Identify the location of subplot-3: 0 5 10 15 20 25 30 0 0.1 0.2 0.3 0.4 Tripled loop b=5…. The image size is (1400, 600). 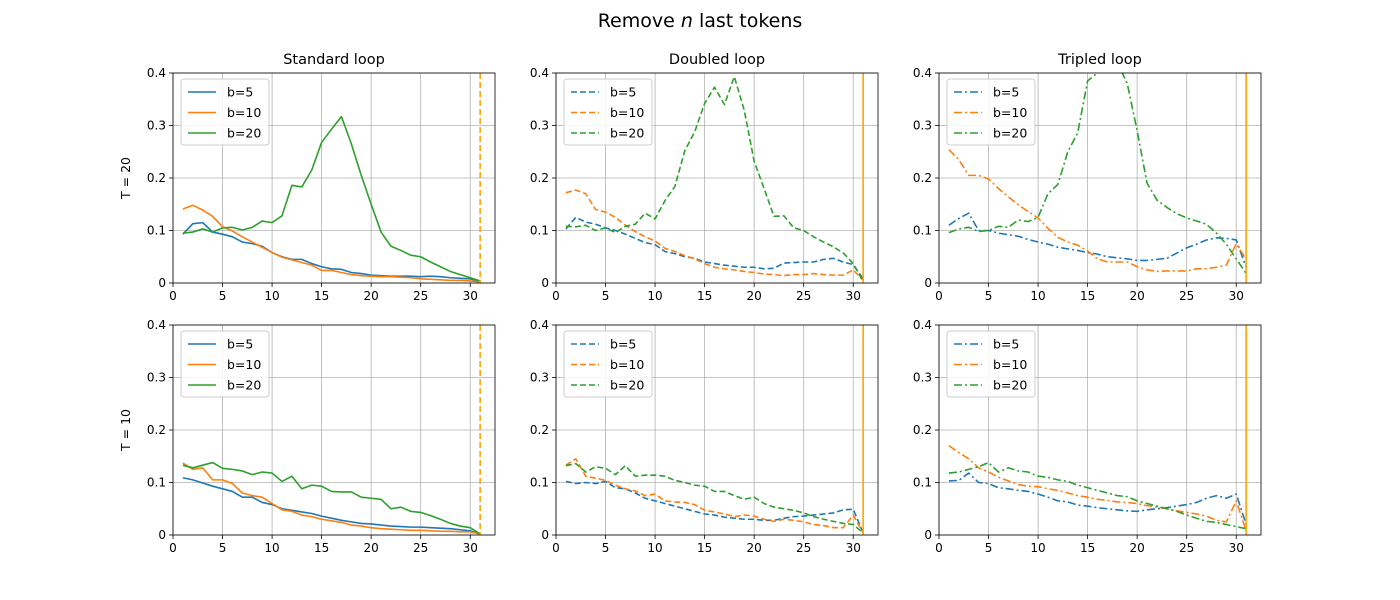
(1087, 177).